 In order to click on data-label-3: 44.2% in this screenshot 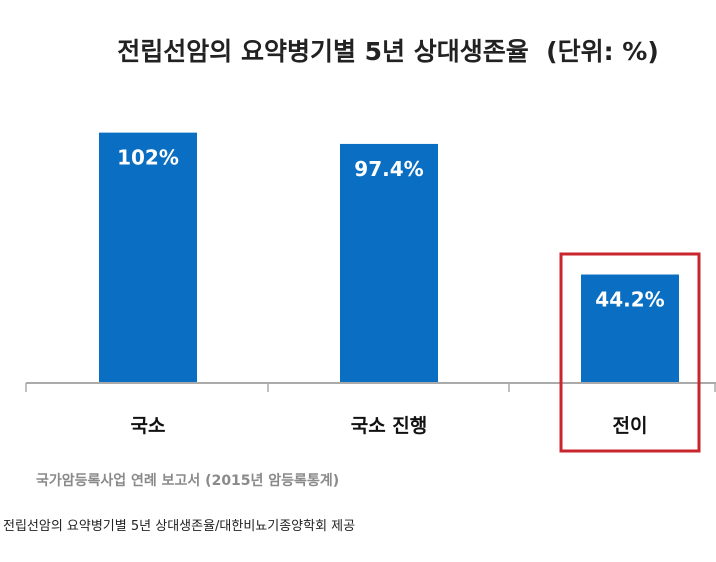, I will do `click(629, 300)`.